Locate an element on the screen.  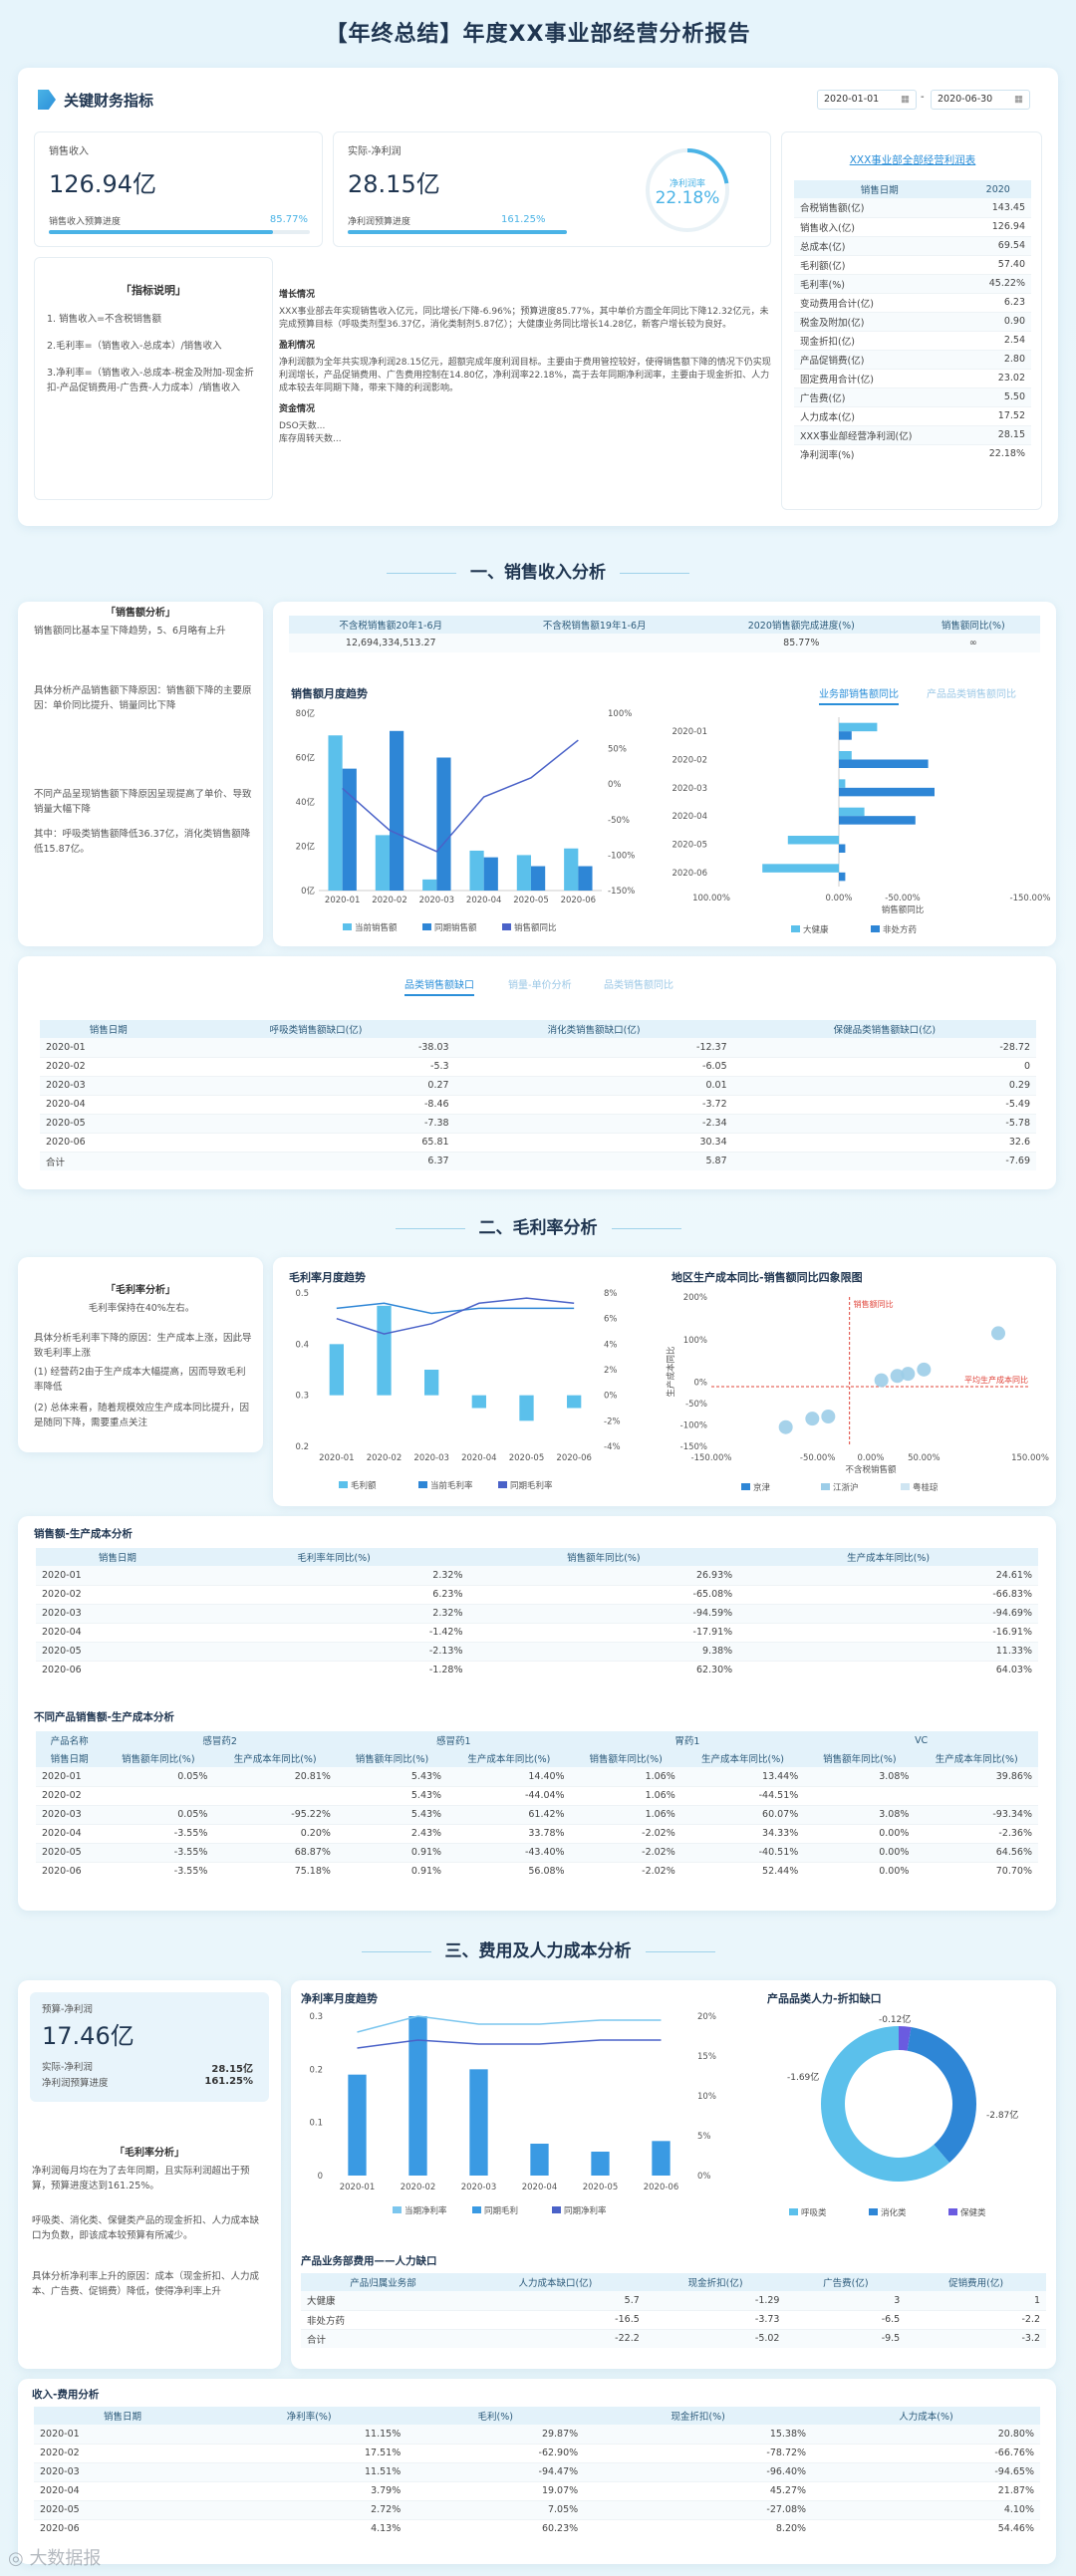
table-row: 现金折扣(亿) 2.54 is located at coordinates (912, 341).